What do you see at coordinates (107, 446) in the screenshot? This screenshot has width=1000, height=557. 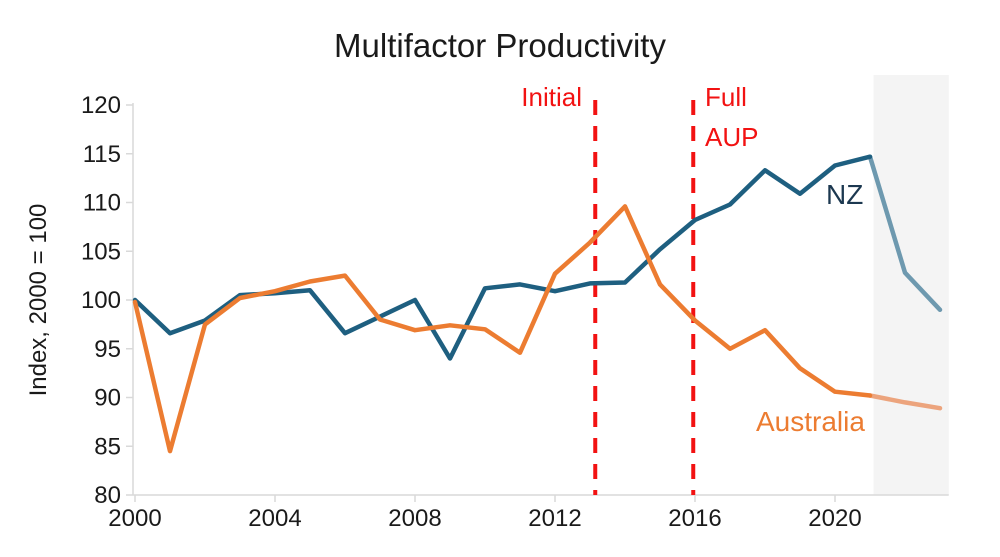 I see `y-tick-label: 85` at bounding box center [107, 446].